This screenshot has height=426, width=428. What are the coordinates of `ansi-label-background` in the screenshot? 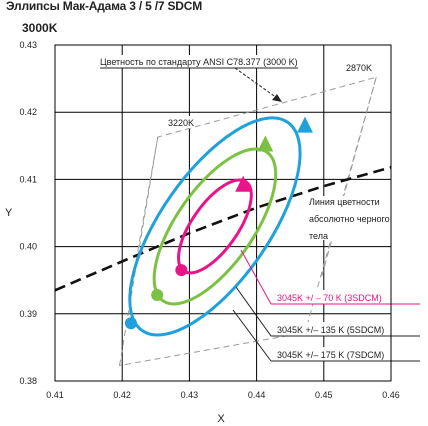 It's located at (199, 61).